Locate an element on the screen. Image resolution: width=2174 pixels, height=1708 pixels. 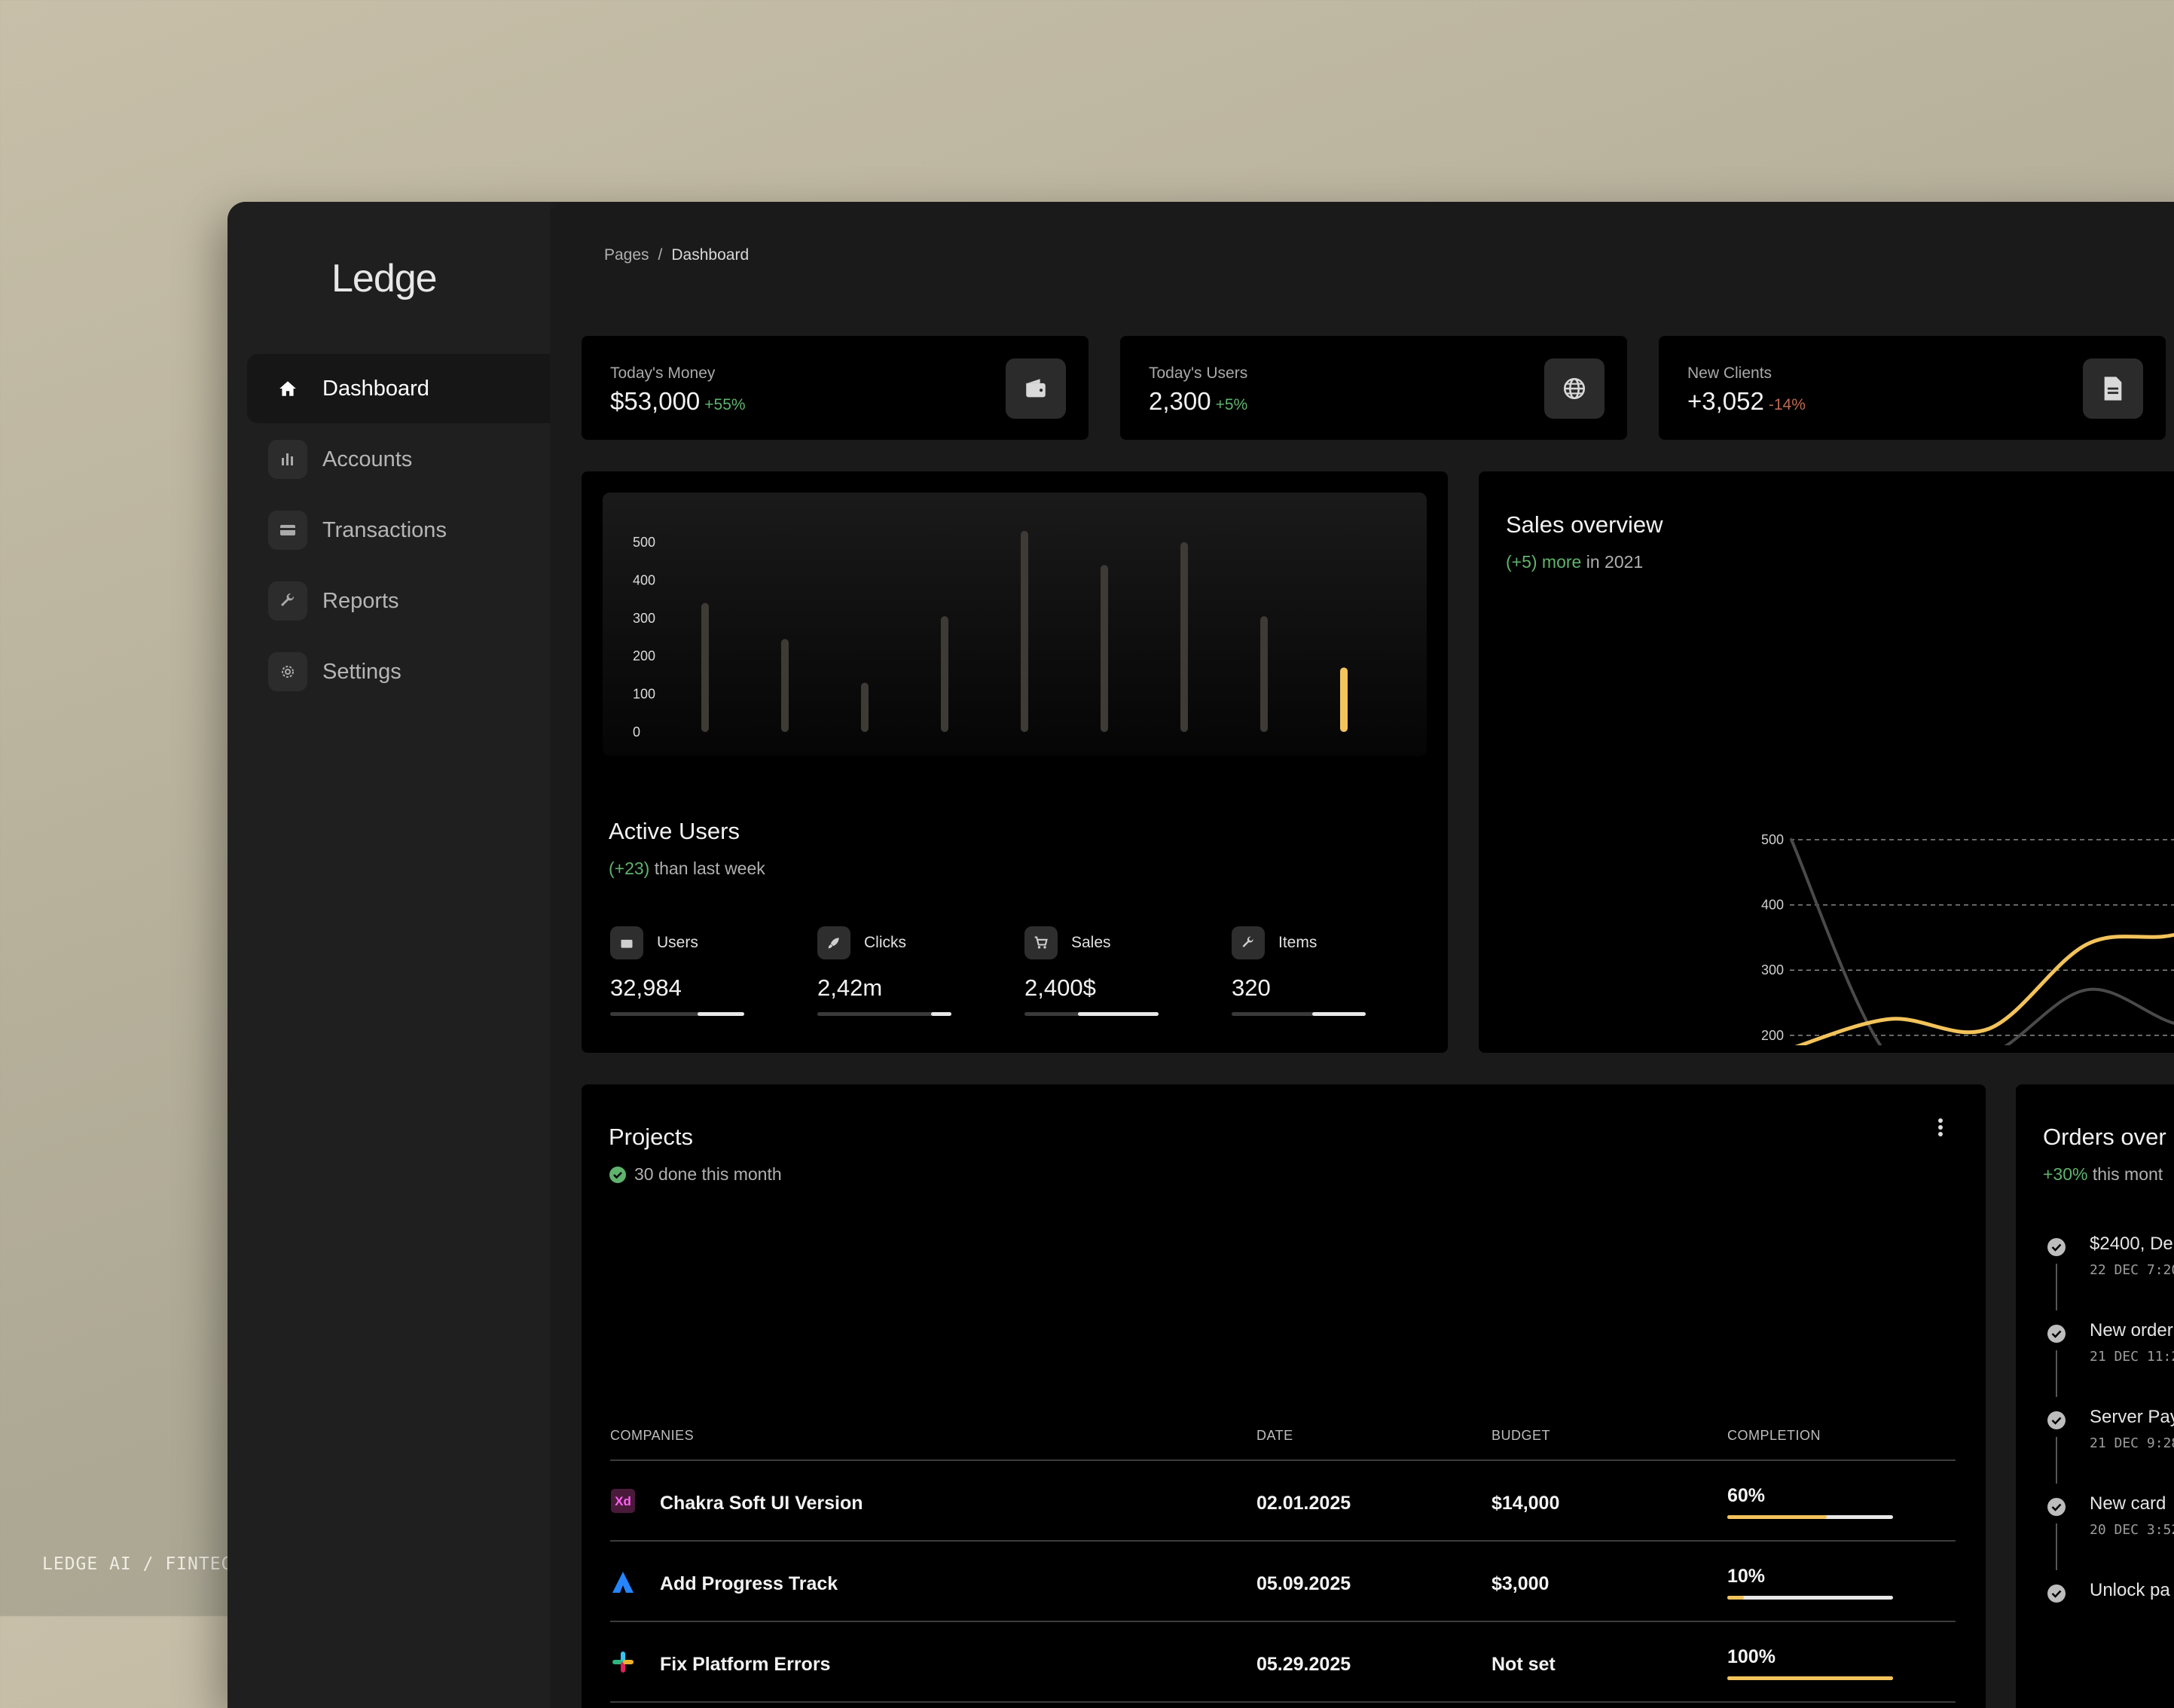
column-header-companies: COMPANIES is located at coordinates (652, 1435).